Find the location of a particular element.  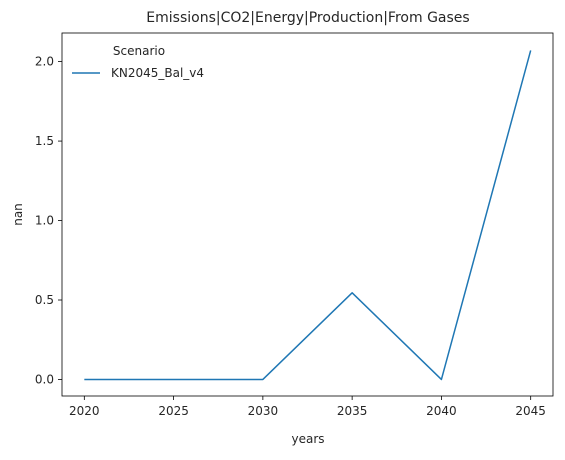

legend-title: Scenario is located at coordinates (139, 51).